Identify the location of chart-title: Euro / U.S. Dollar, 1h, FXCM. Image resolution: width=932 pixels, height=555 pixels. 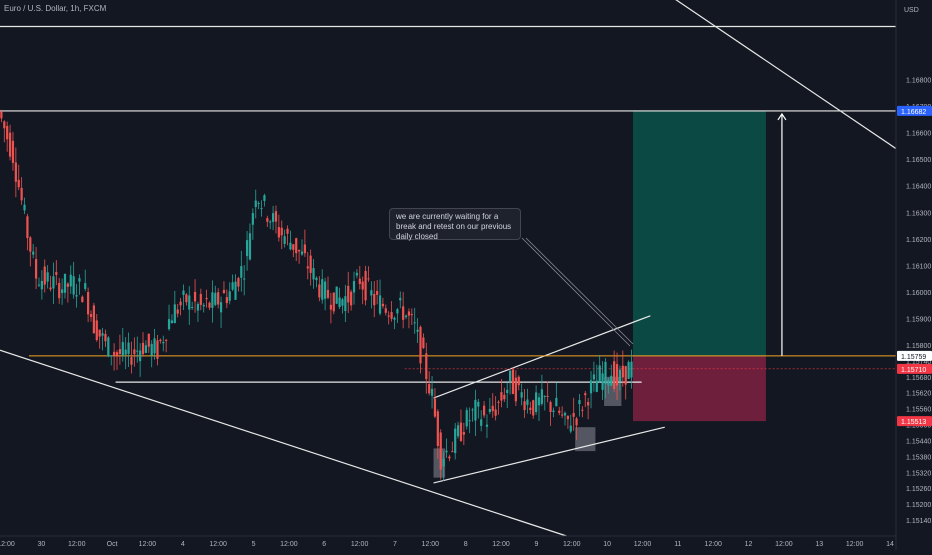
(55, 8).